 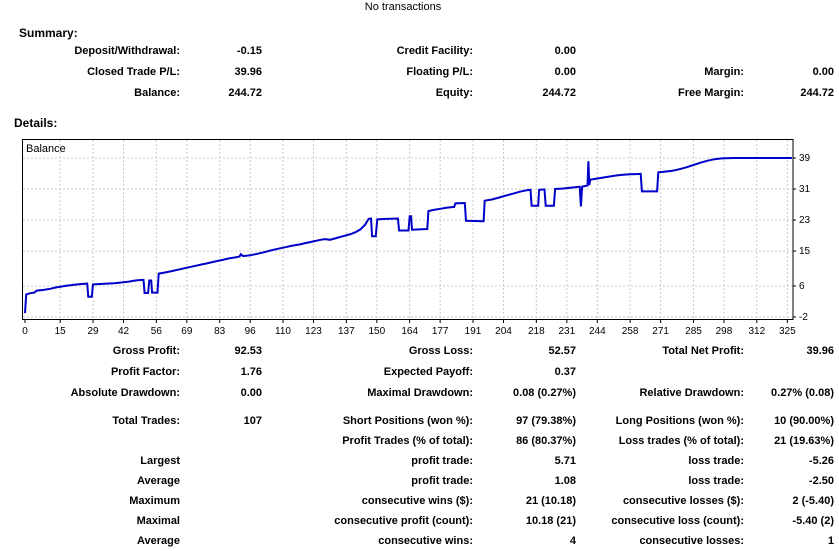 What do you see at coordinates (36, 123) in the screenshot?
I see `details-heading: Details:` at bounding box center [36, 123].